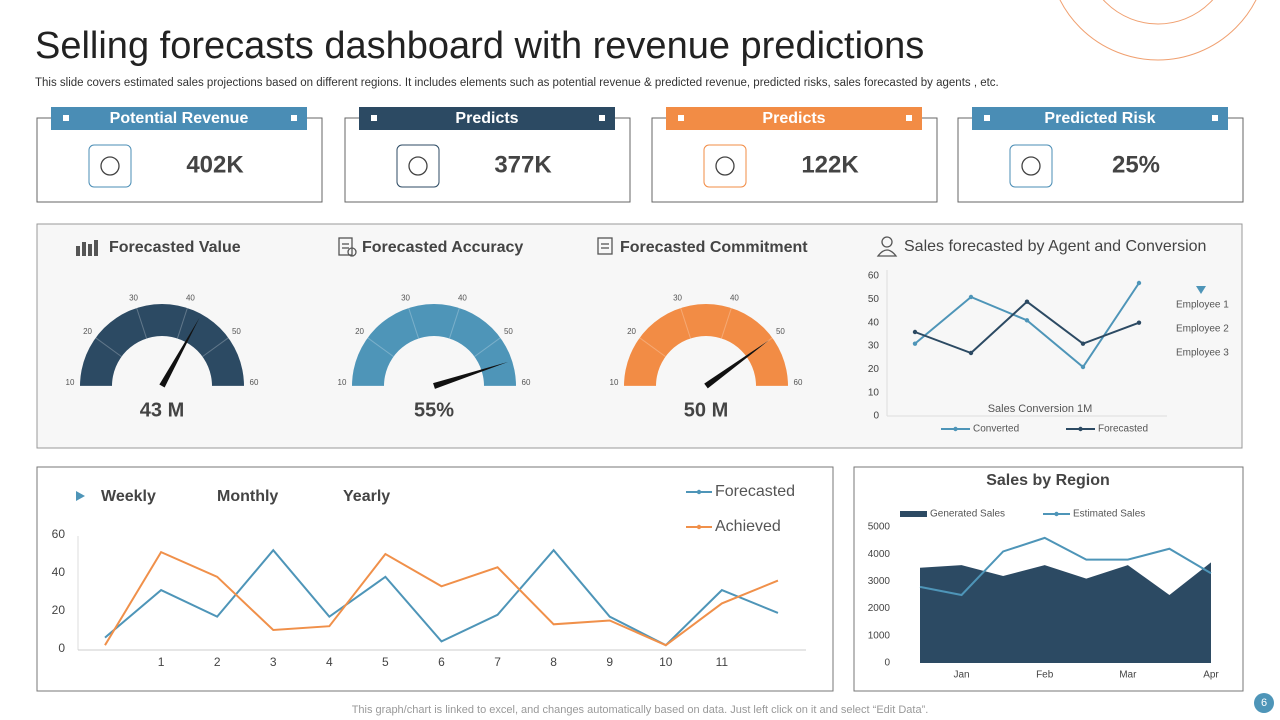 The height and width of the screenshot is (720, 1280). I want to click on page-badge, so click(1264, 703).